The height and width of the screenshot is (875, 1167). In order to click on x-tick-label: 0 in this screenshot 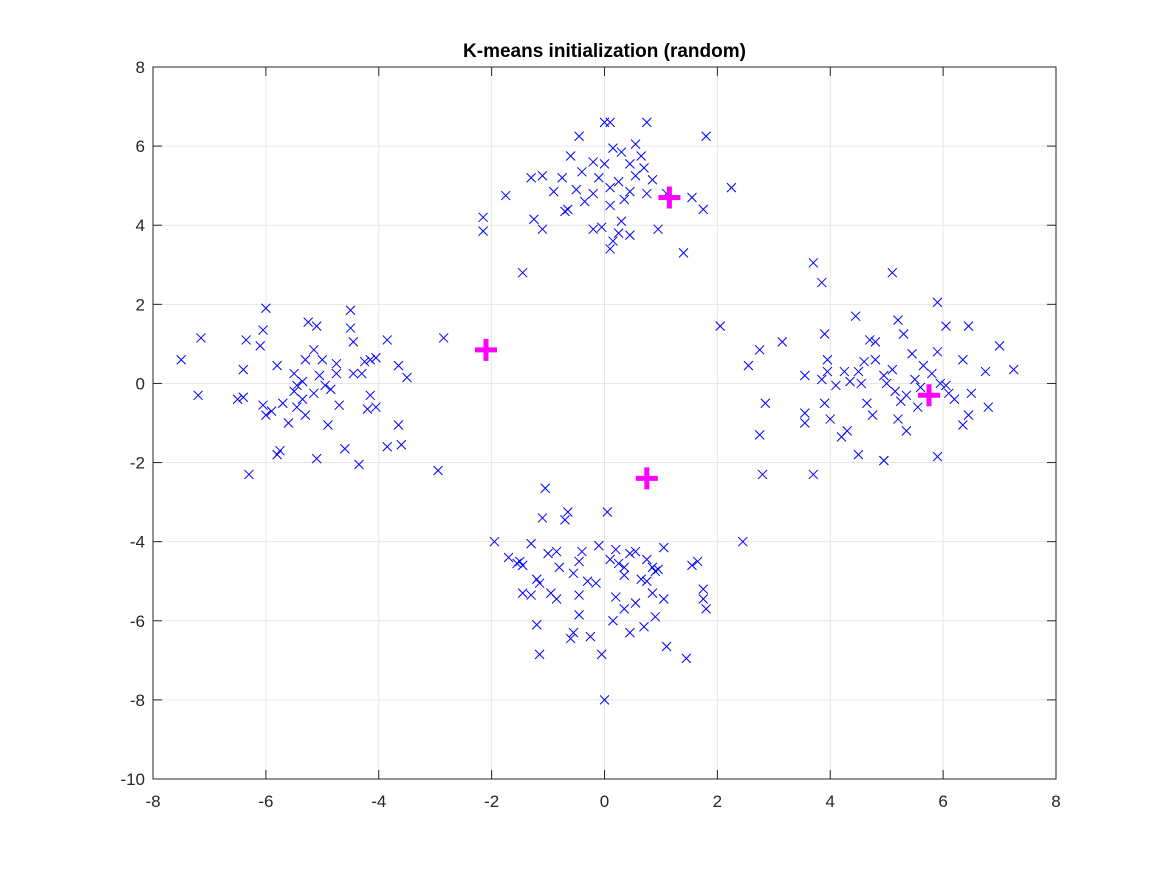, I will do `click(604, 801)`.